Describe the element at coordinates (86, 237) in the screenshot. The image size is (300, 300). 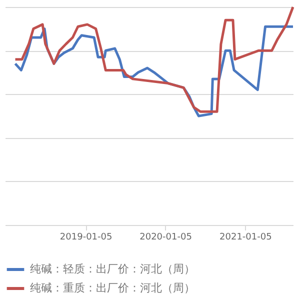
I see `x-tick-label: 2019-01-05` at that location.